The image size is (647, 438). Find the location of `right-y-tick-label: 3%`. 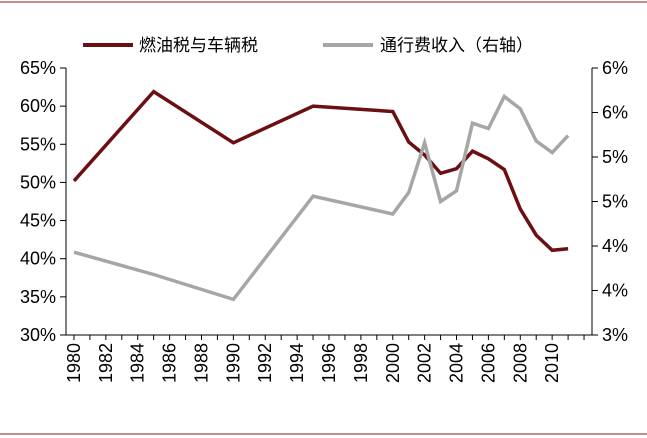

right-y-tick-label: 3% is located at coordinates (615, 335).